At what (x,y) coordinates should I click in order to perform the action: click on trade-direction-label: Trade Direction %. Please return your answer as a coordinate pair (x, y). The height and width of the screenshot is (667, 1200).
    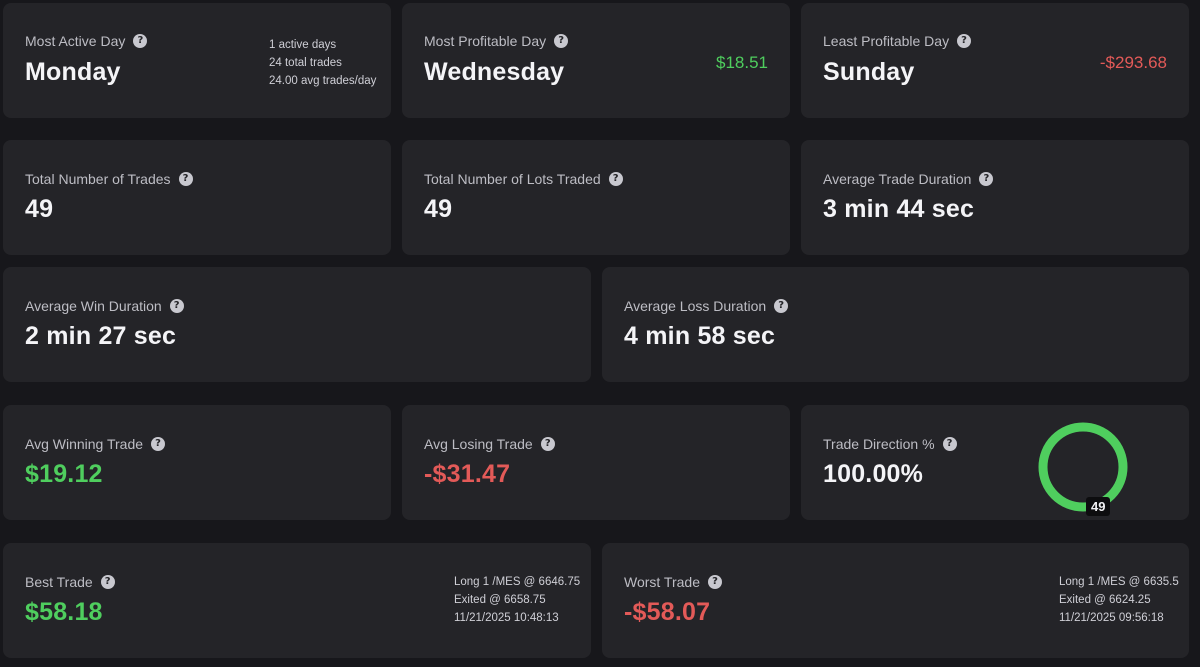
    Looking at the image, I should click on (879, 444).